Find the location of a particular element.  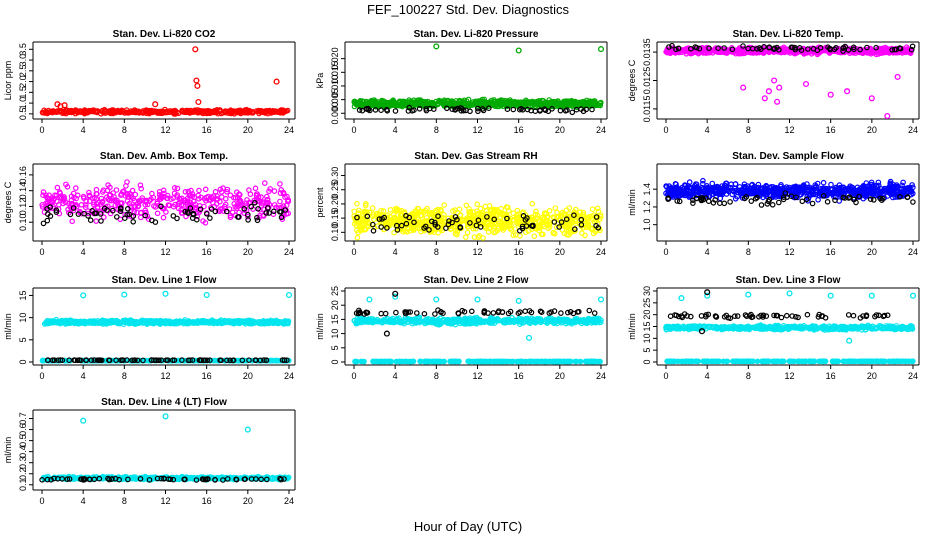

panel-title: Stan. Dev. Li-820 Temp. is located at coordinates (788, 34).